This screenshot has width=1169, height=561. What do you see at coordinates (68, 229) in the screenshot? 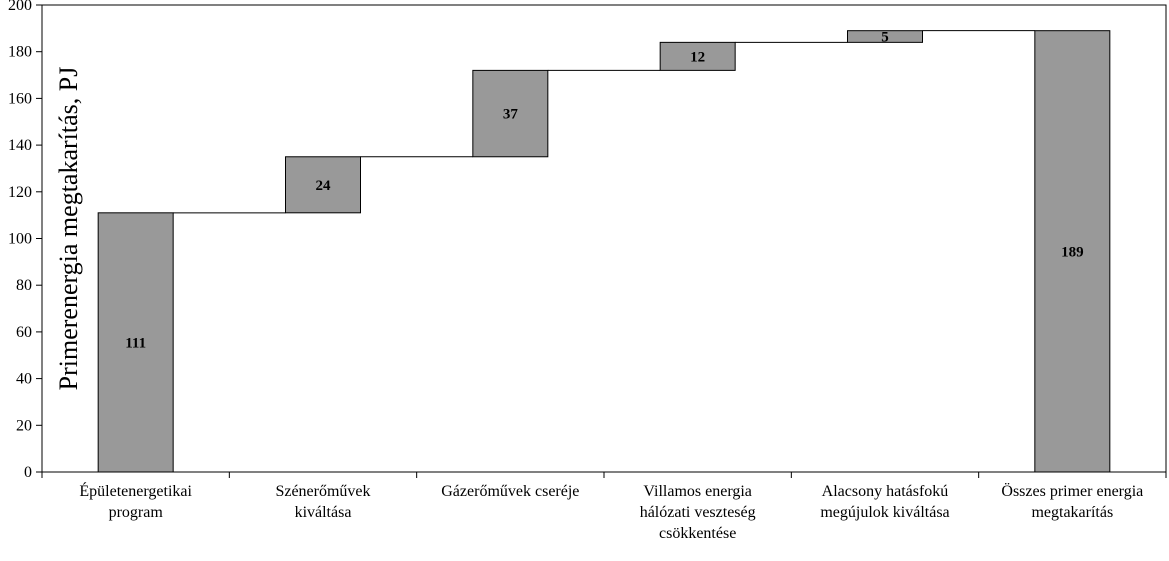
I see `y-axis-title: Primerenergia megtakarítás, PJ` at bounding box center [68, 229].